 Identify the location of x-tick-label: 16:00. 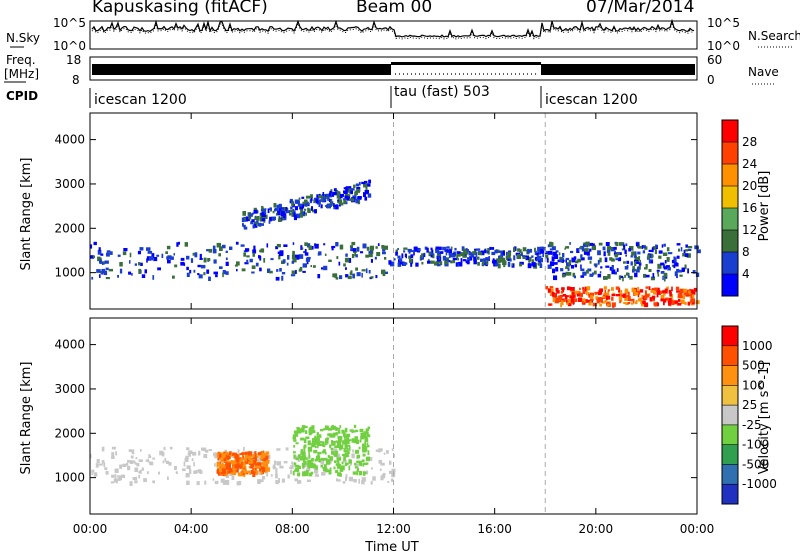
(494, 529).